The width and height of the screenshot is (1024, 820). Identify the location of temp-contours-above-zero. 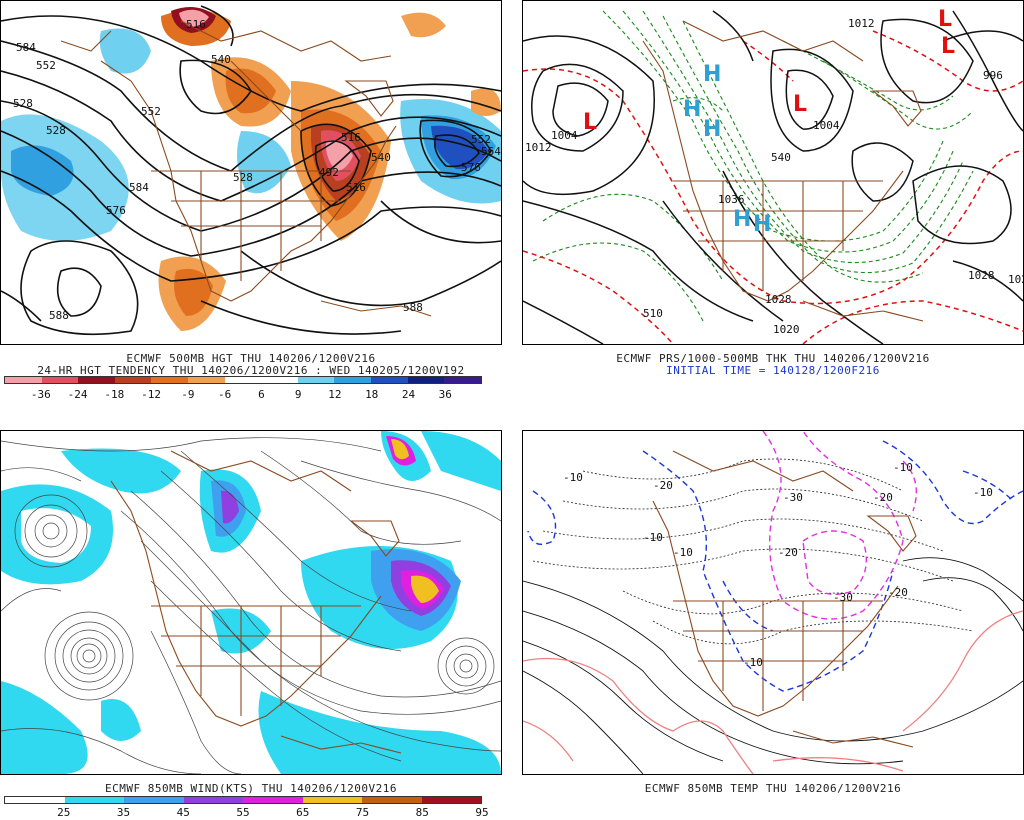
(773, 665).